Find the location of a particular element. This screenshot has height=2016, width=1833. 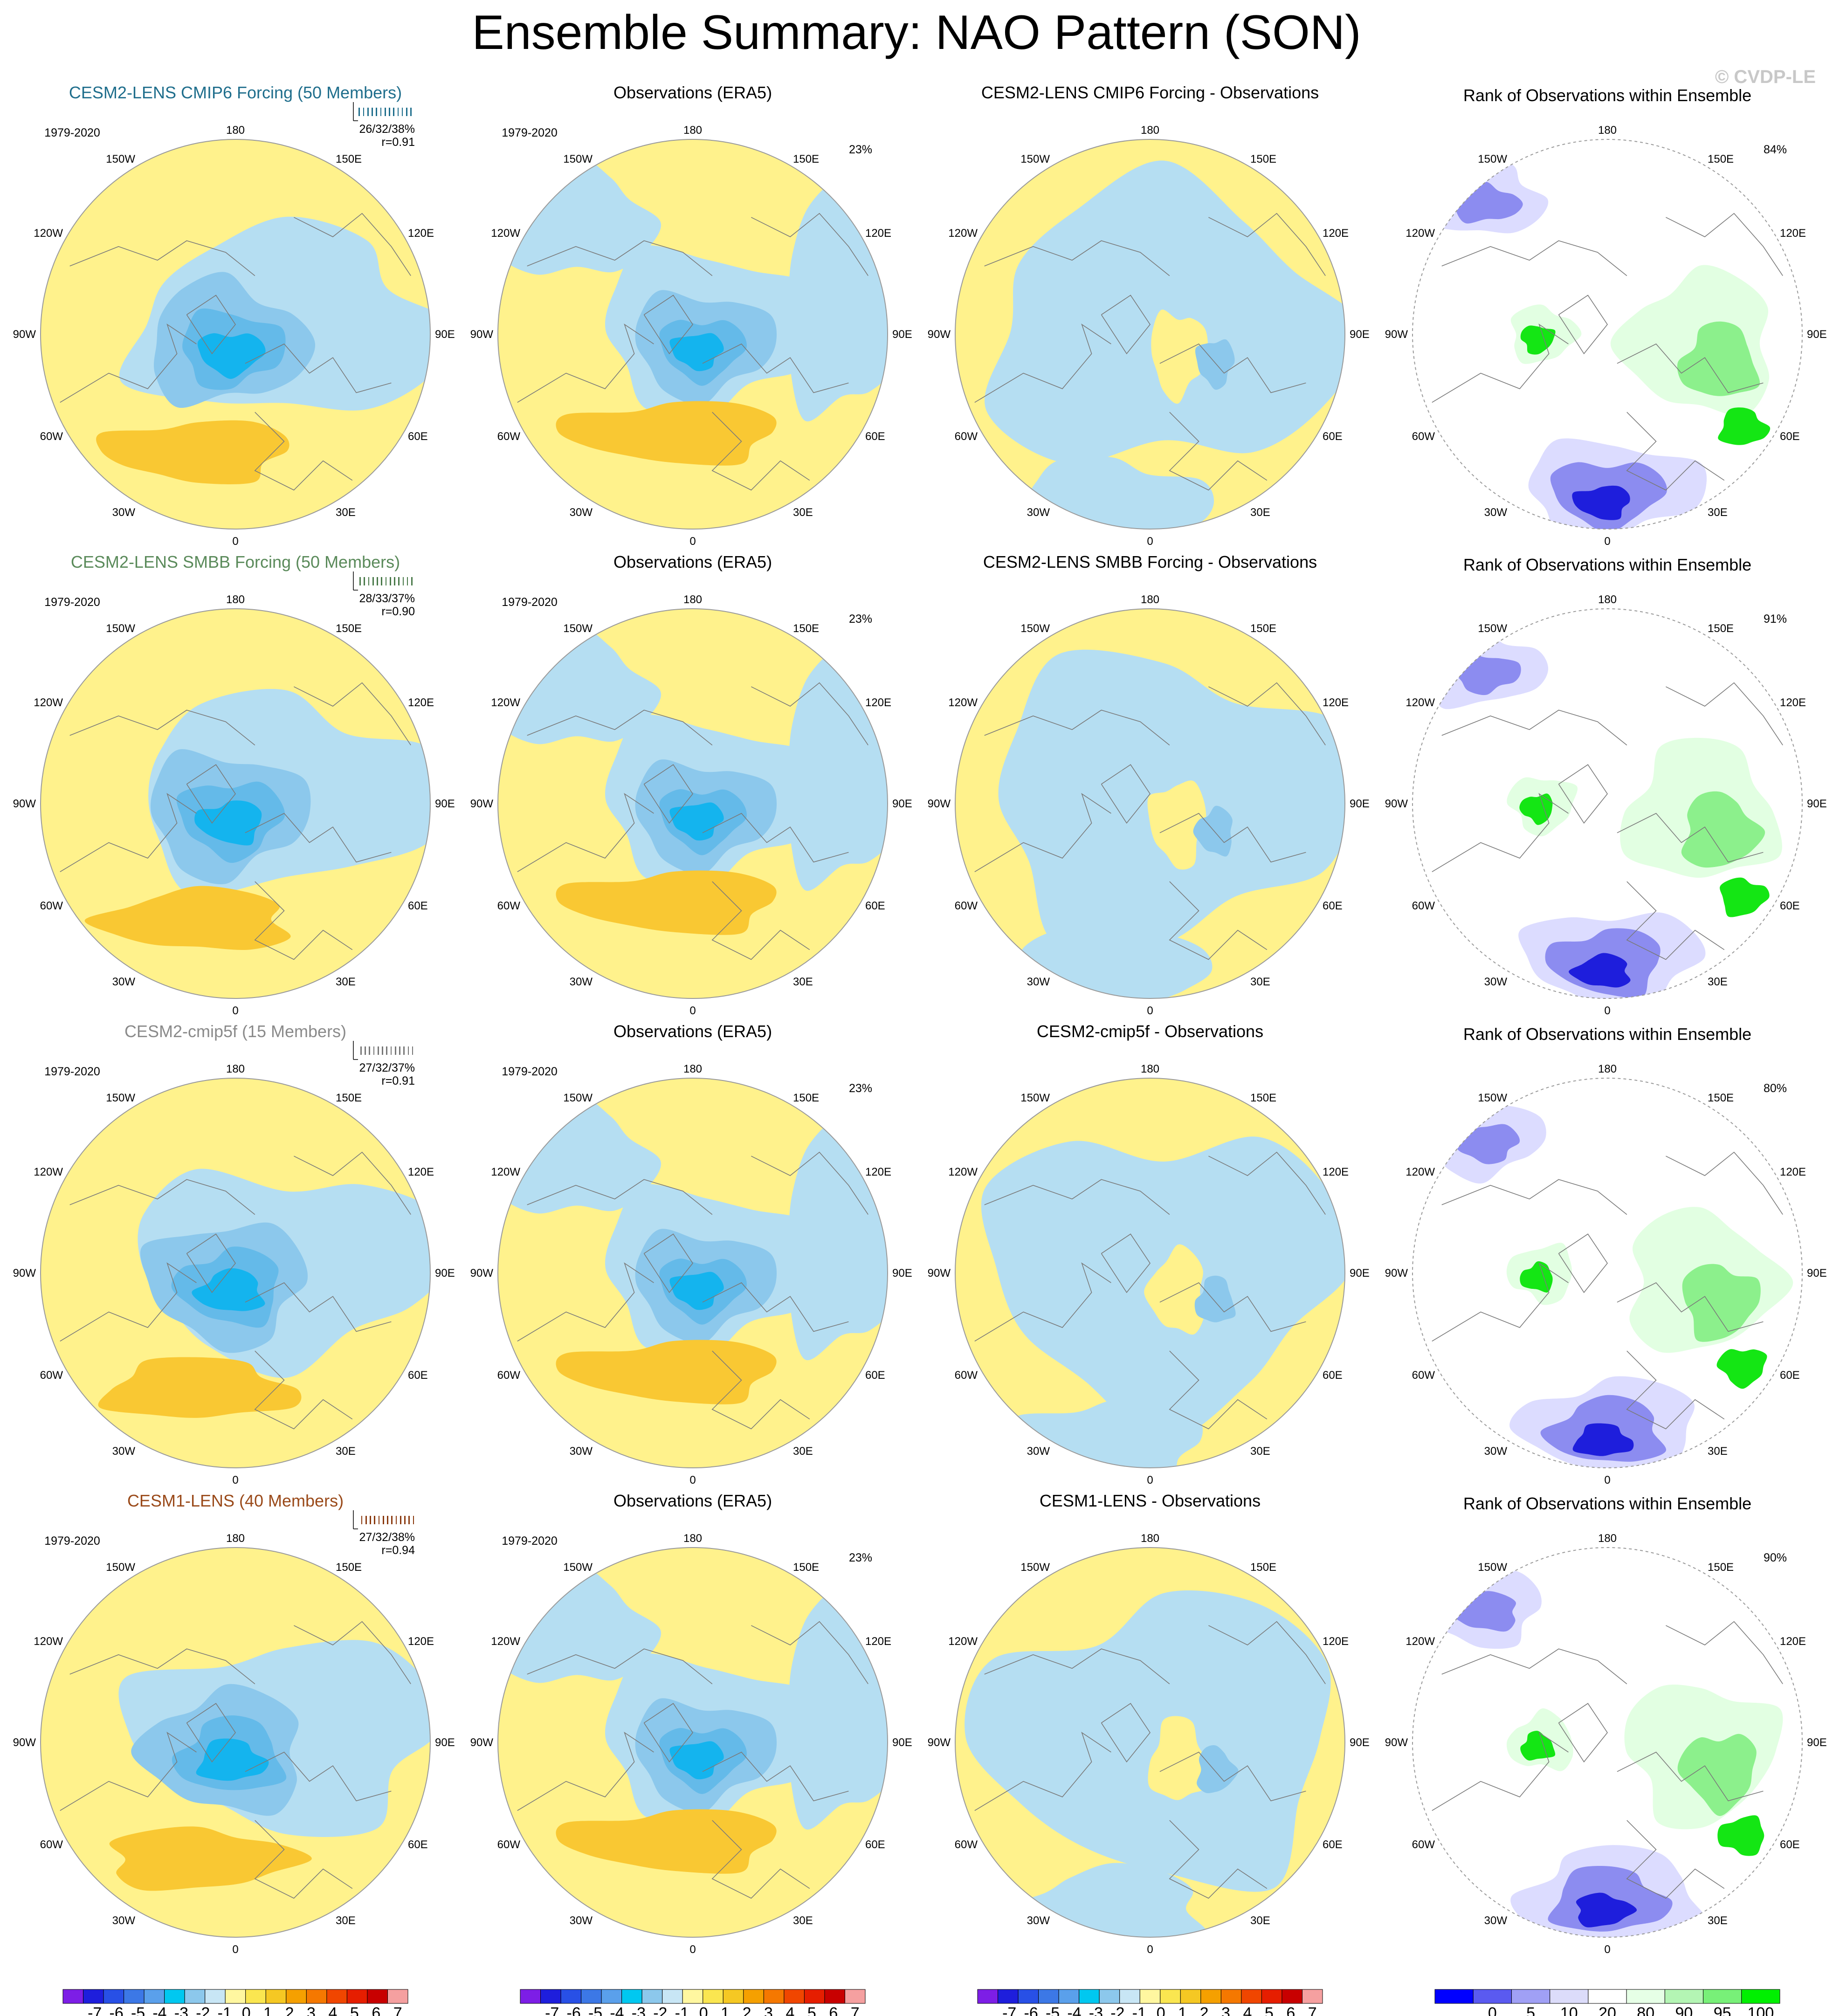

colorbar-tick: -7 is located at coordinates (552, 2010).